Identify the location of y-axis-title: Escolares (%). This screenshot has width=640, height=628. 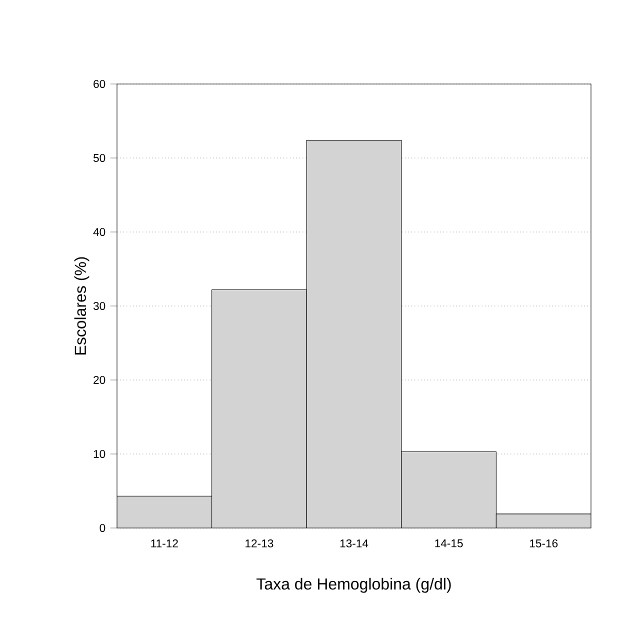
(82, 305).